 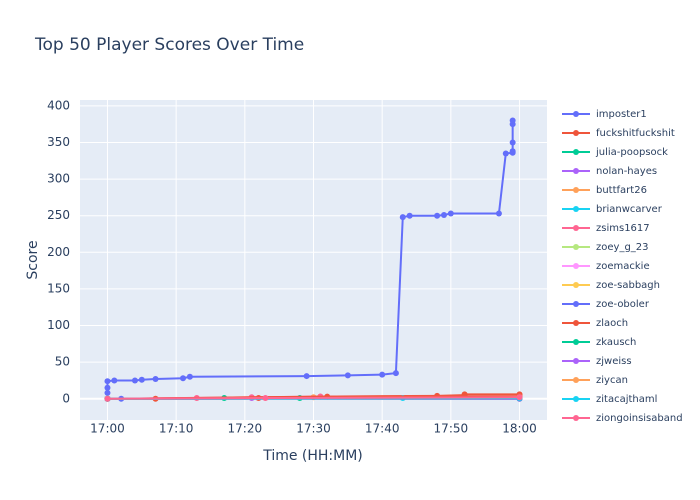 I want to click on legend-label: zlaoch, so click(x=612, y=323).